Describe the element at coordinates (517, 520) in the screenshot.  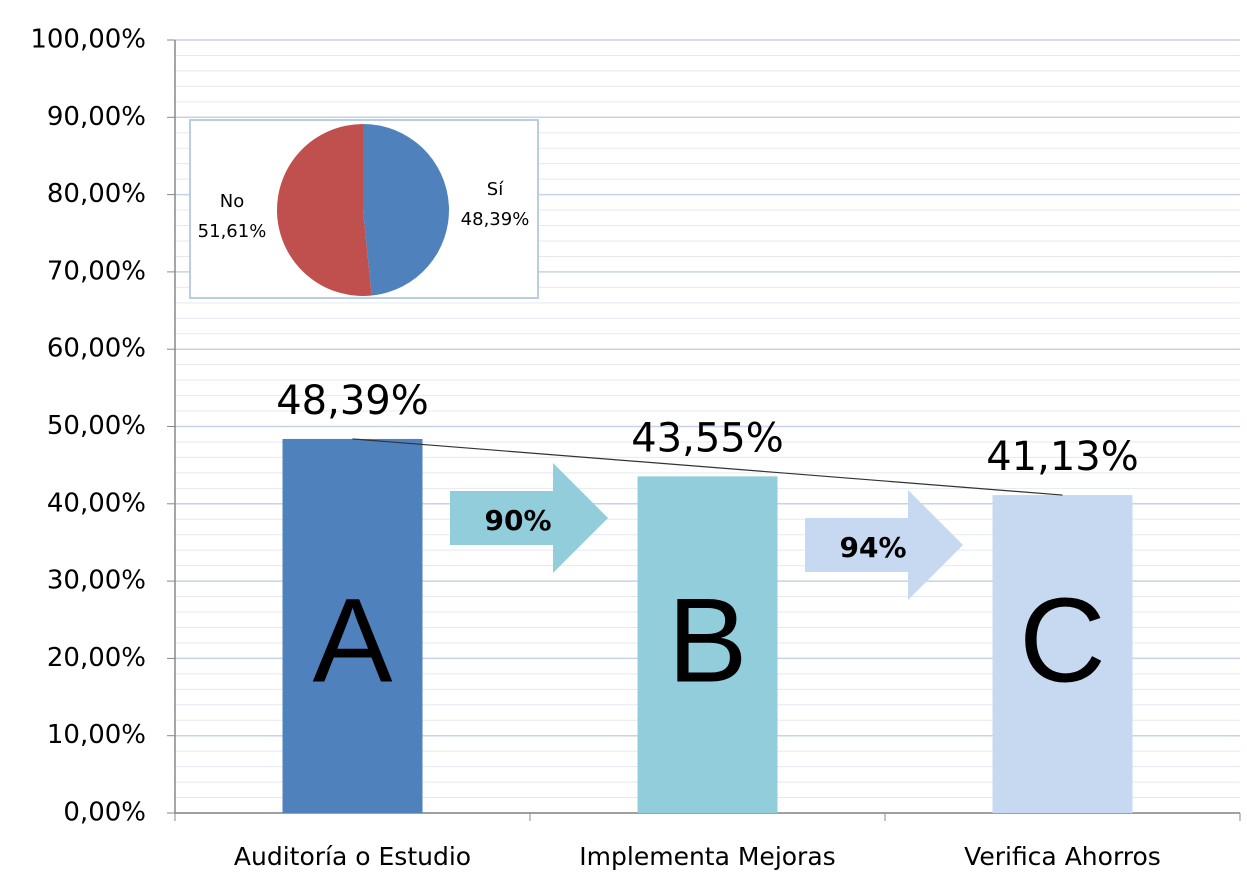
I see `ratio-label: 90%` at that location.